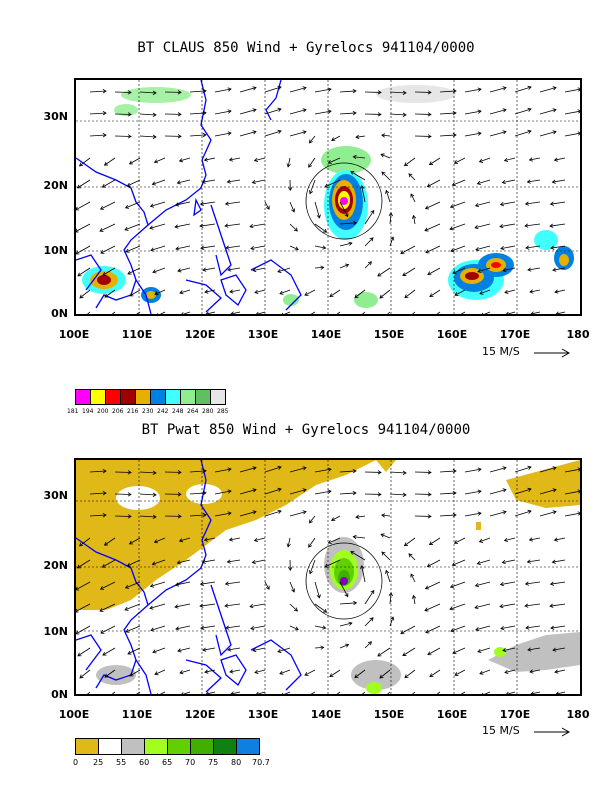  I want to click on map1-legend-label: 285, so click(223, 411).